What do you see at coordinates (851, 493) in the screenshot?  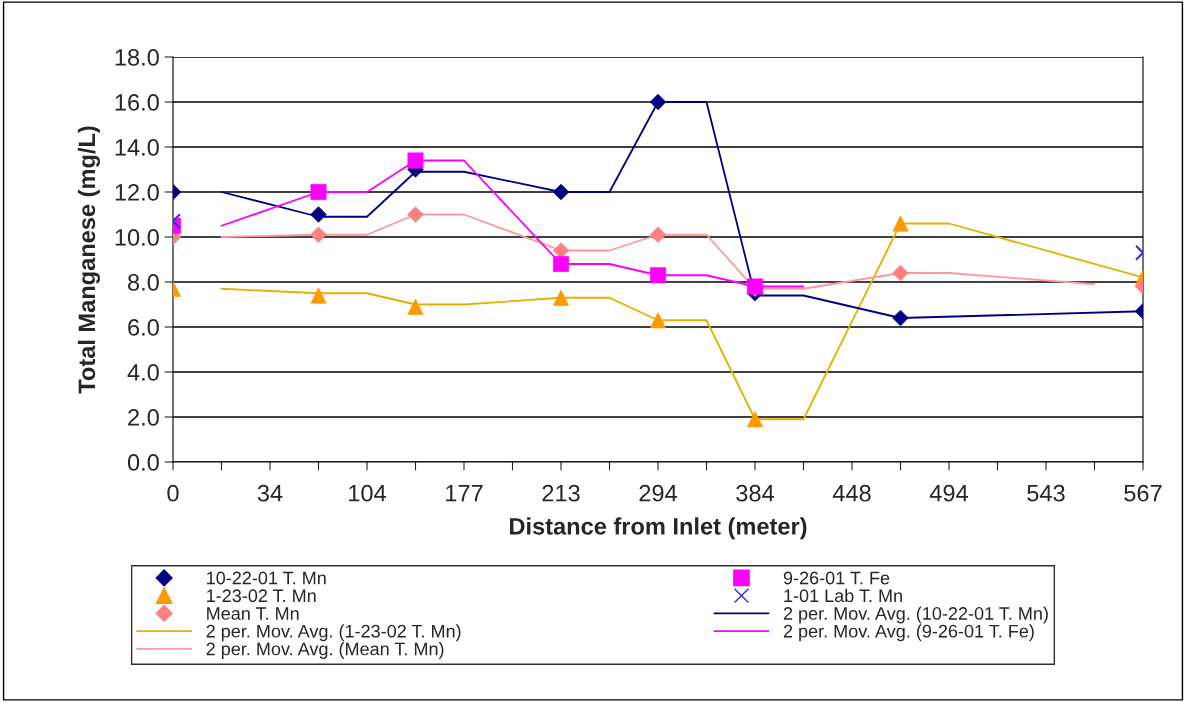 I see `x-tick-label: 448` at bounding box center [851, 493].